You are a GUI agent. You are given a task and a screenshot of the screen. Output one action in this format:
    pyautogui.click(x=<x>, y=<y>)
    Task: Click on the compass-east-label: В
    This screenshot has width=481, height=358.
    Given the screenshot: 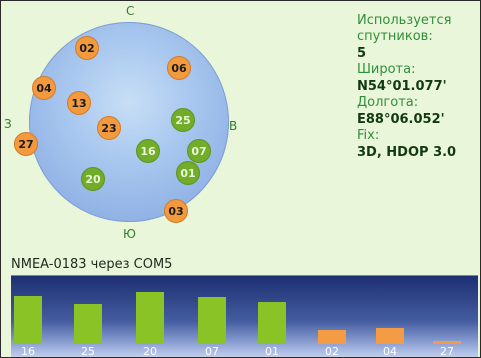 What is the action you would take?
    pyautogui.click(x=233, y=126)
    